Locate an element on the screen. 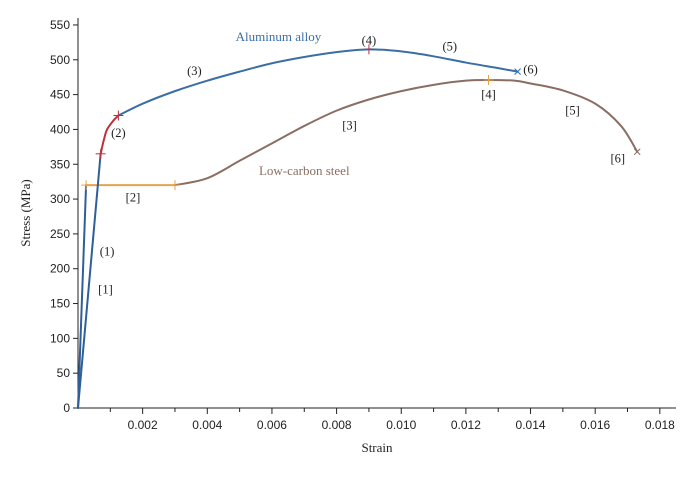 Image resolution: width=700 pixels, height=479 pixels. x-tick-label: 0.010 is located at coordinates (401, 425).